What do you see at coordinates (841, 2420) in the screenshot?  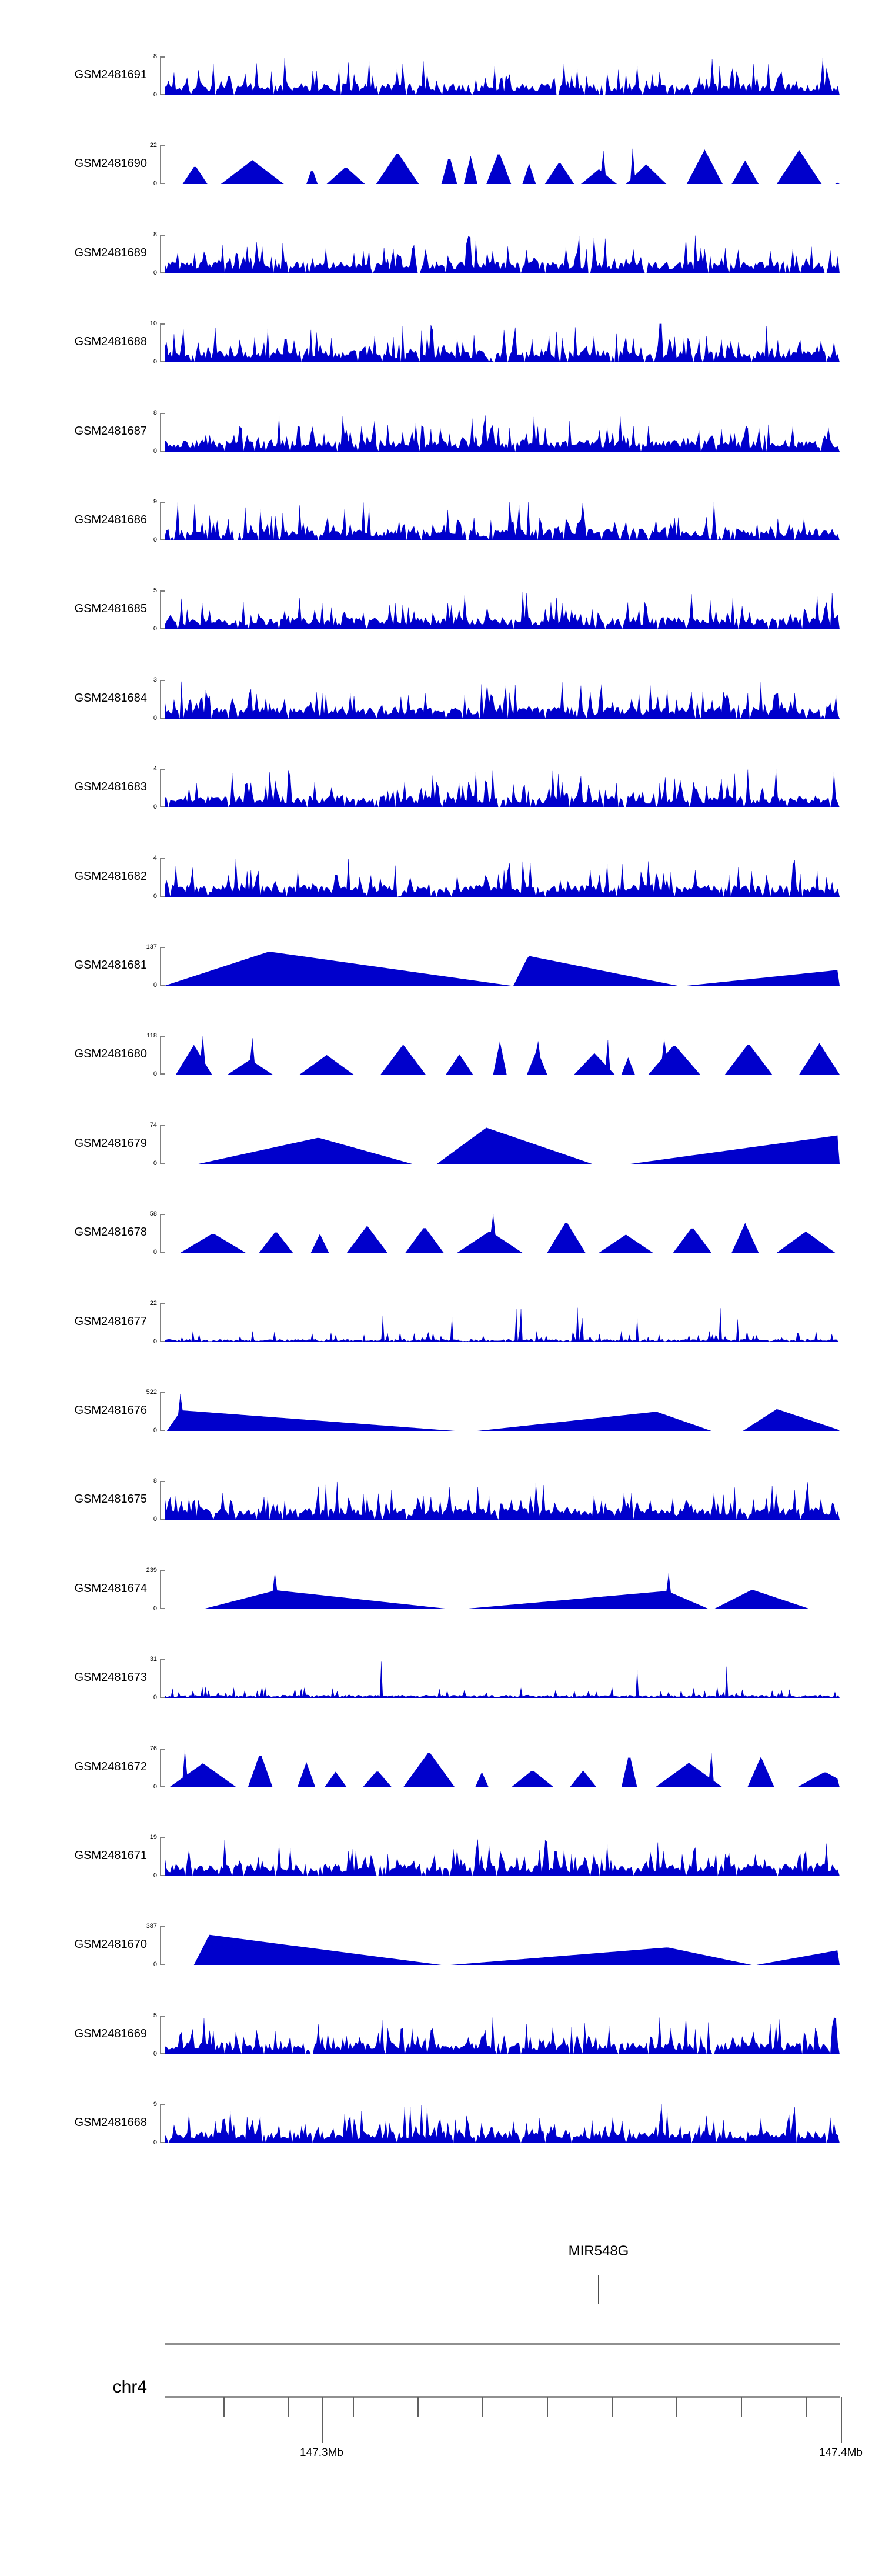 I see `axis-major-tick` at bounding box center [841, 2420].